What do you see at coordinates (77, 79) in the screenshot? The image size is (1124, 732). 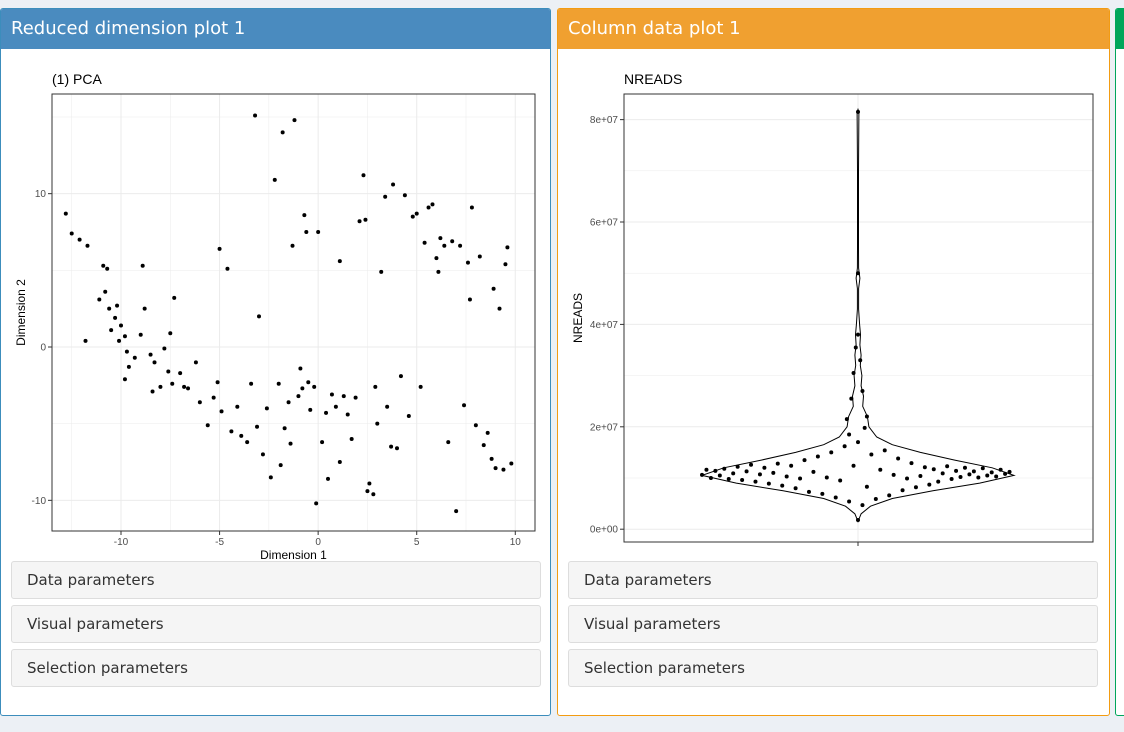 I see `chart-title: (1) PCA` at bounding box center [77, 79].